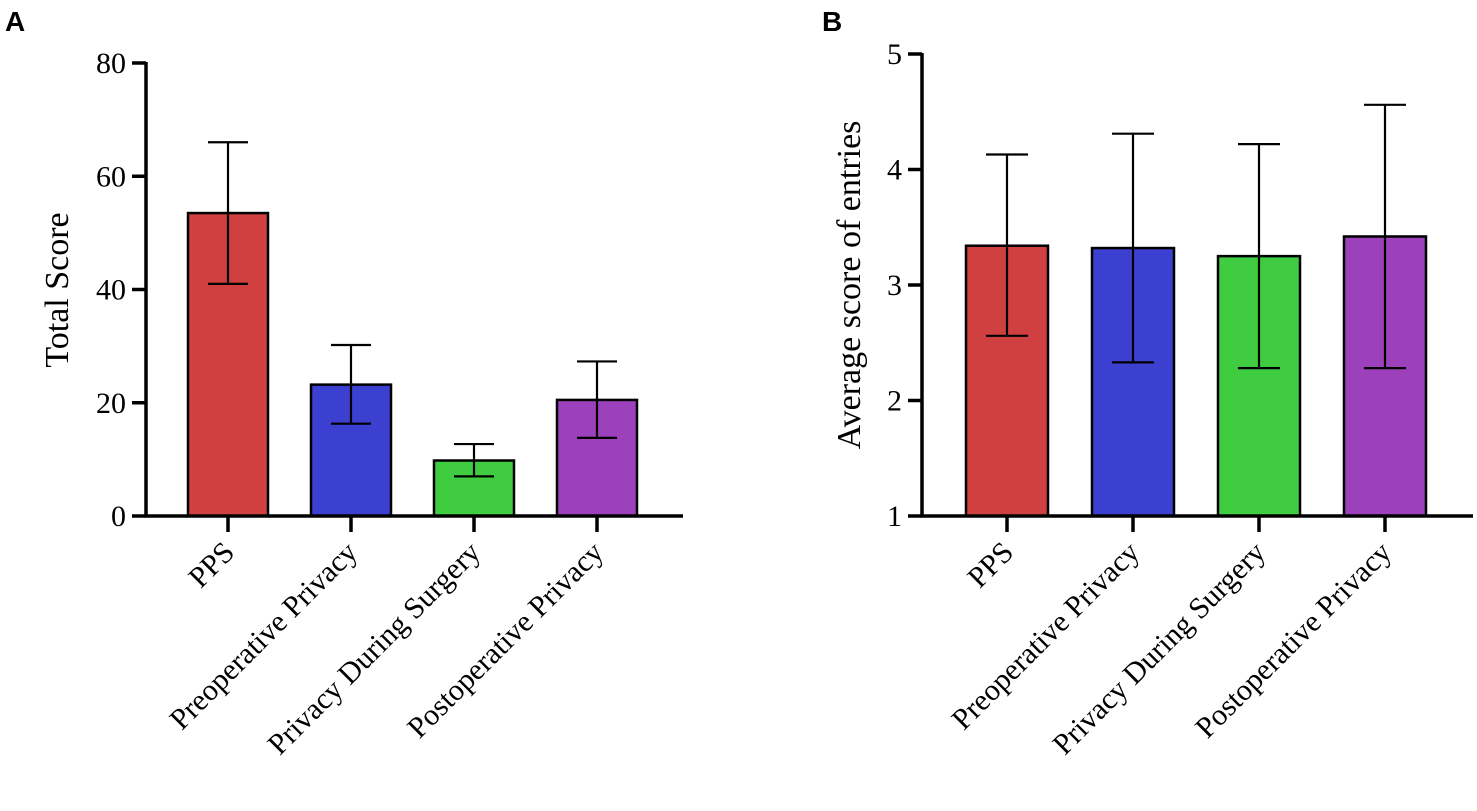 Image resolution: width=1477 pixels, height=811 pixels. What do you see at coordinates (1159, 649) in the screenshot?
I see `panel-b-category-label: Privacy During Surgery` at bounding box center [1159, 649].